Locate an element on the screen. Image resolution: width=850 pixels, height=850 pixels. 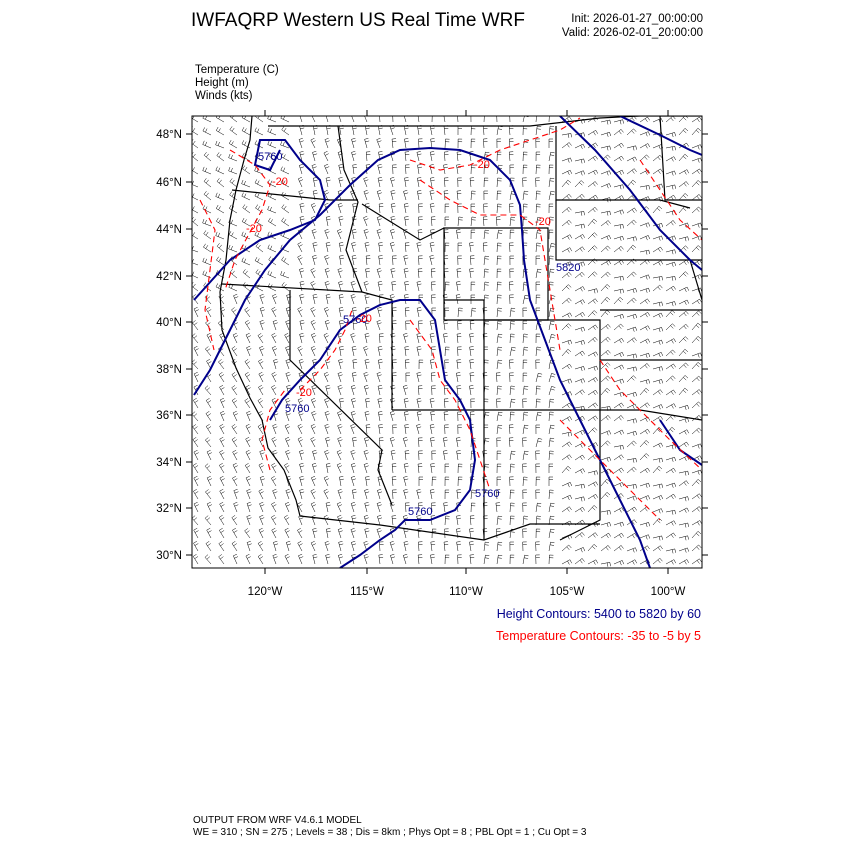
field-temperature-label: Temperature (C) is located at coordinates (237, 70).